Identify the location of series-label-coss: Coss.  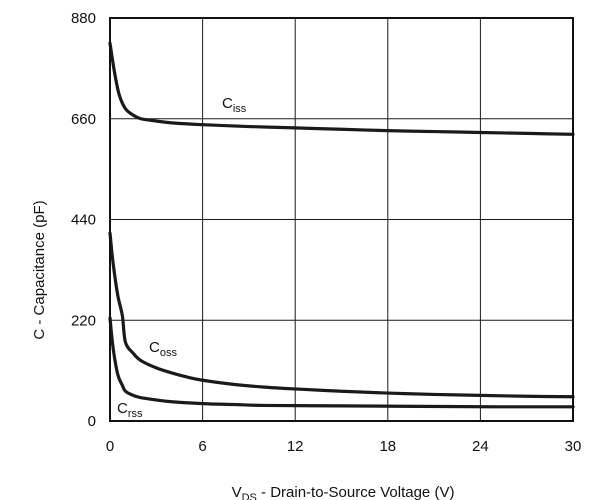
(163, 349).